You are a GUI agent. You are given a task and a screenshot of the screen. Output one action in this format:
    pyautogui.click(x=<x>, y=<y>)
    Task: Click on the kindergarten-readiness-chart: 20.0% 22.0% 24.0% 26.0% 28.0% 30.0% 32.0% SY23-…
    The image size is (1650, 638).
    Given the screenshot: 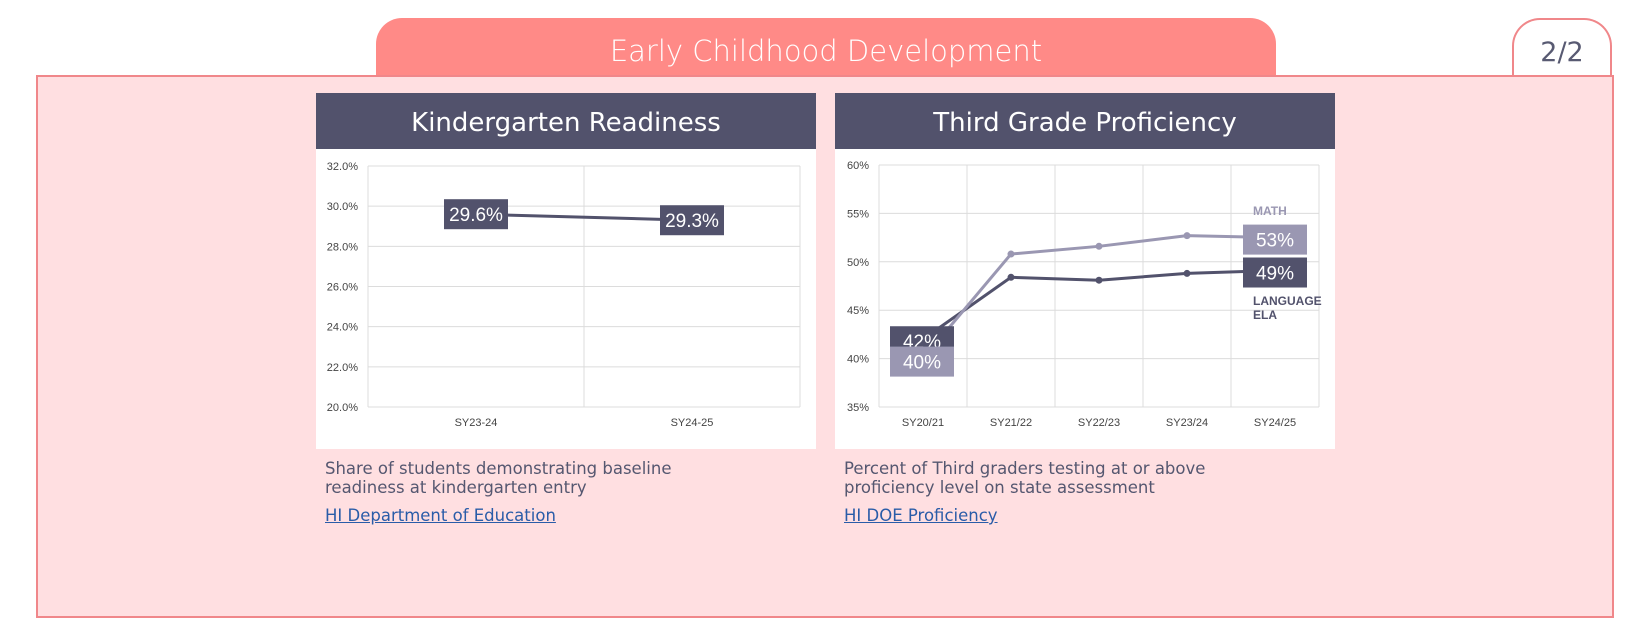 What is the action you would take?
    pyautogui.click(x=564, y=295)
    